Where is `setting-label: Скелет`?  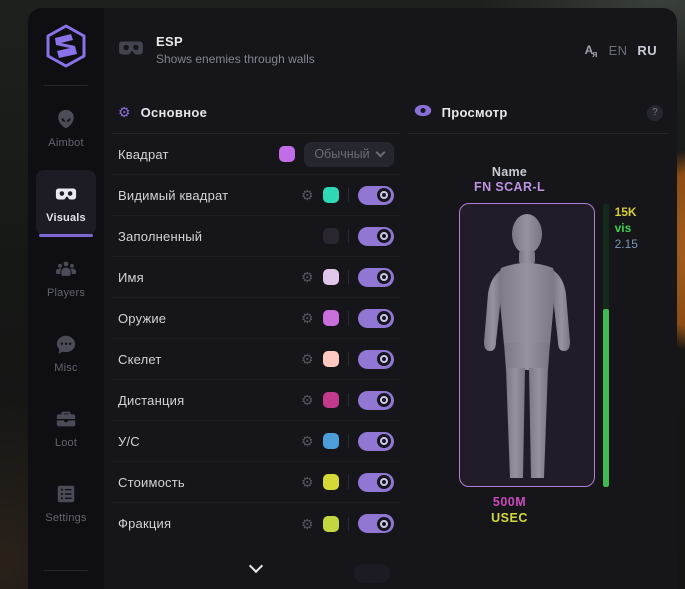 setting-label: Скелет is located at coordinates (140, 359).